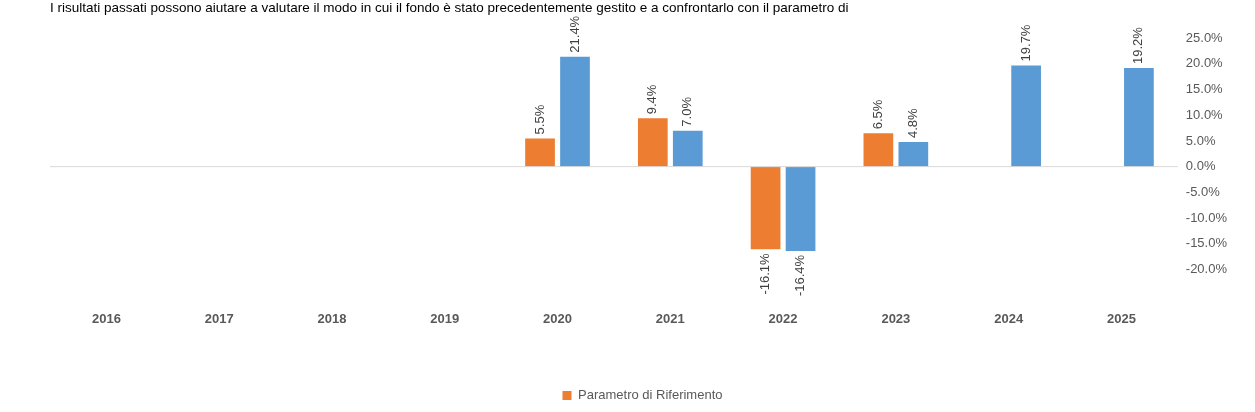 This screenshot has height=412, width=1255. What do you see at coordinates (652, 99) in the screenshot?
I see `data-label: 9.4%` at bounding box center [652, 99].